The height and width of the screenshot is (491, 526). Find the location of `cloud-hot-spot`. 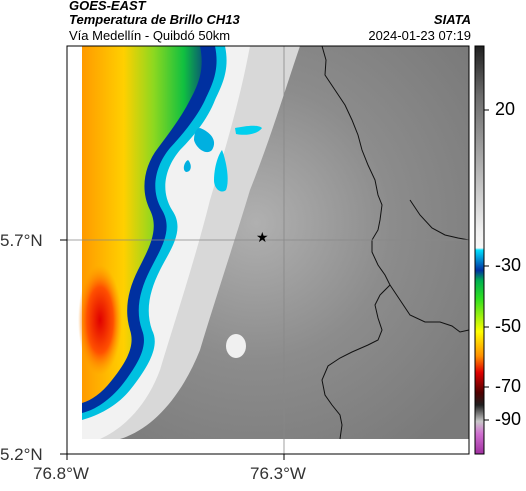

cloud-hot-spot is located at coordinates (100, 320).